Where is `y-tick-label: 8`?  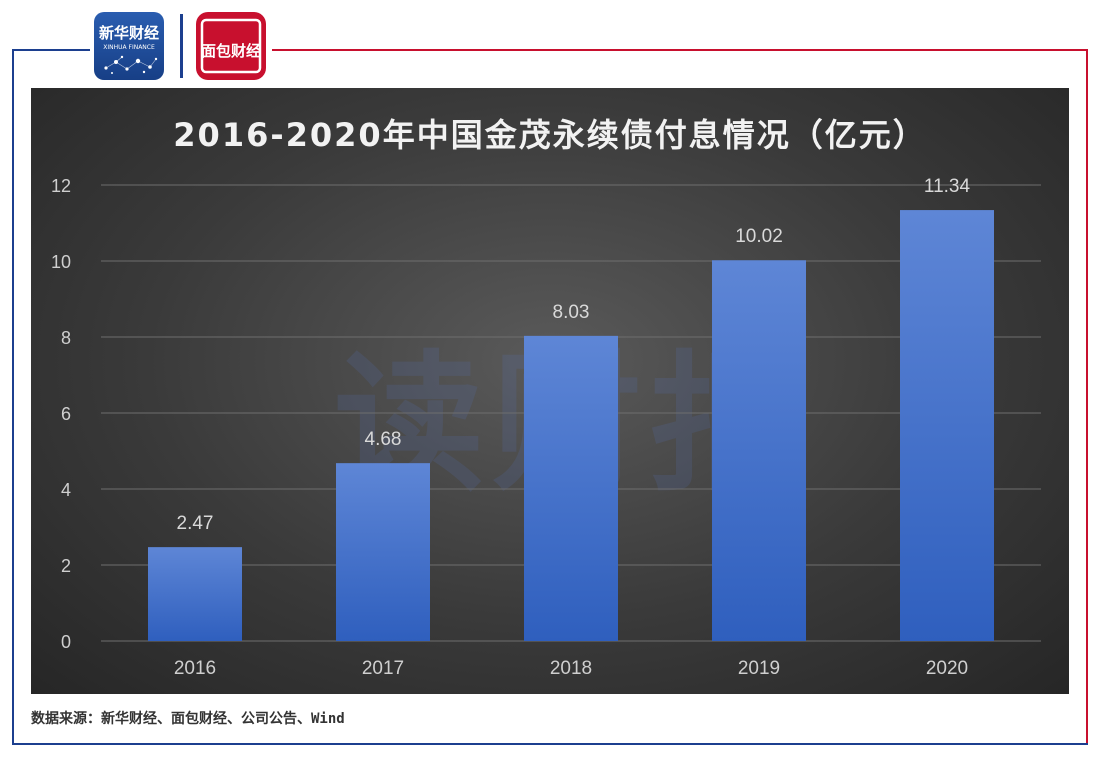 y-tick-label: 8 is located at coordinates (66, 338).